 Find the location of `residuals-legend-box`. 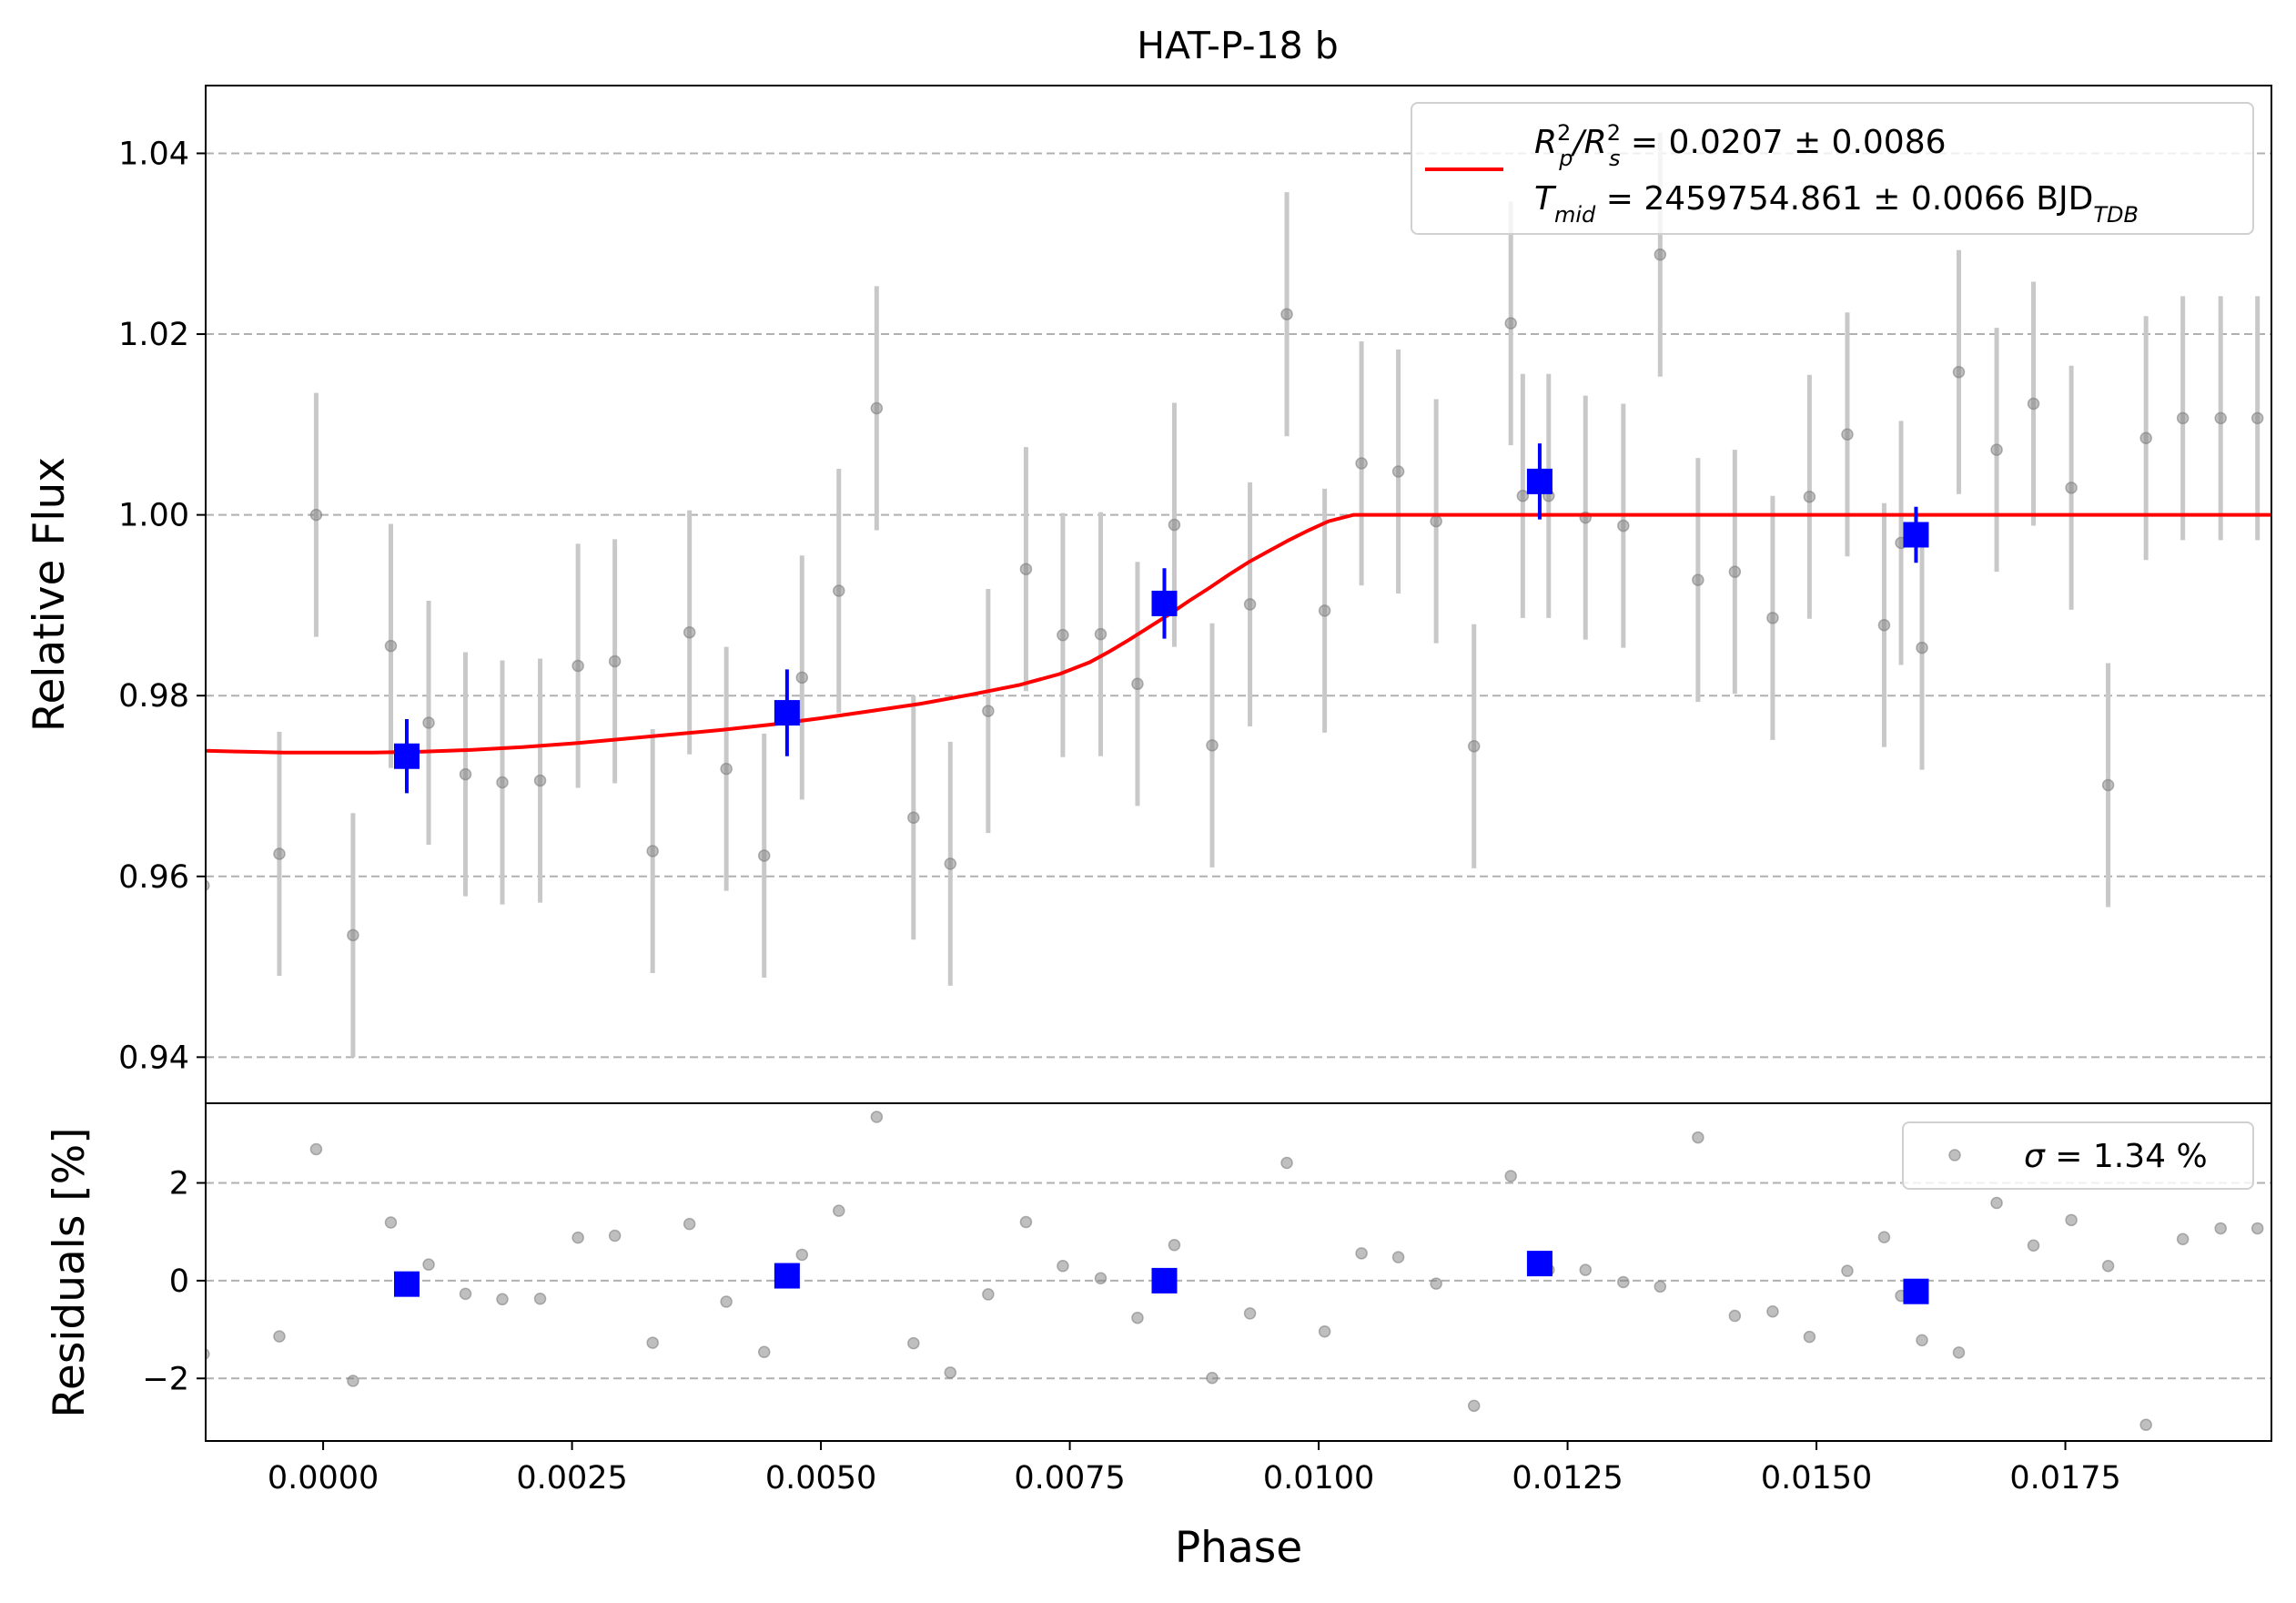

residuals-legend-box is located at coordinates (2078, 1155).